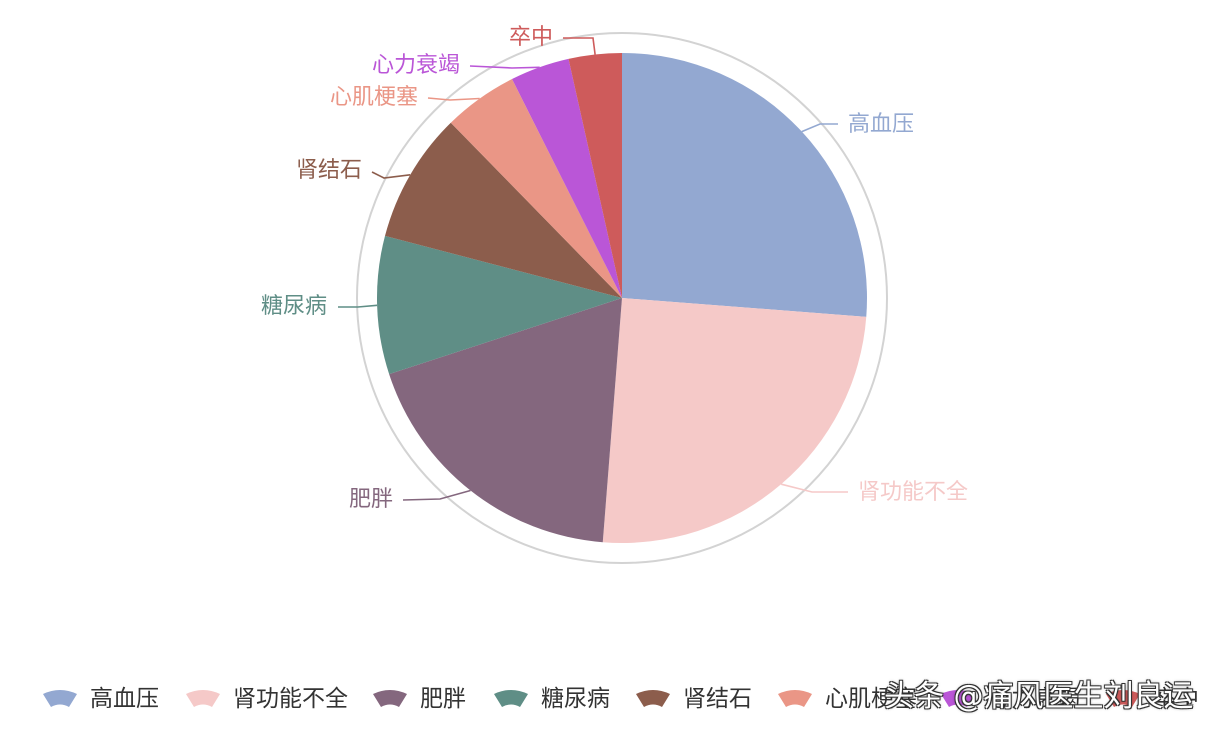  I want to click on slice-label-diabetes: 糖尿病, so click(294, 306).